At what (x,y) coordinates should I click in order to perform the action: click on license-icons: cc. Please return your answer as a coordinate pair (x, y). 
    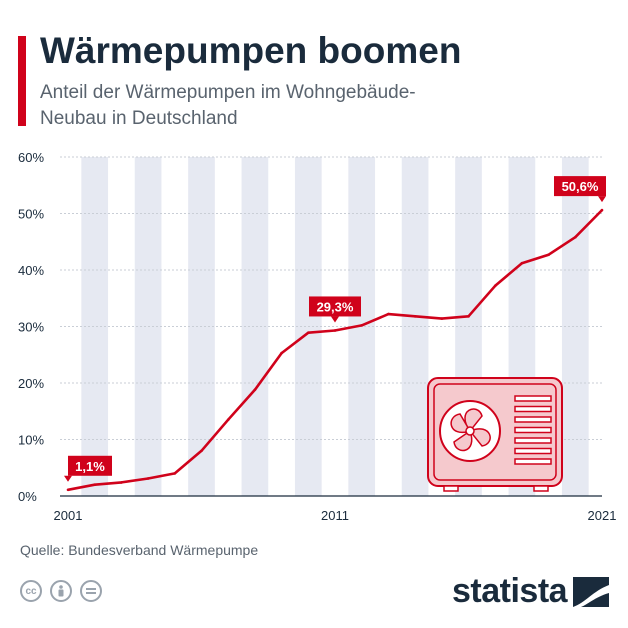
    Looking at the image, I should click on (61, 591).